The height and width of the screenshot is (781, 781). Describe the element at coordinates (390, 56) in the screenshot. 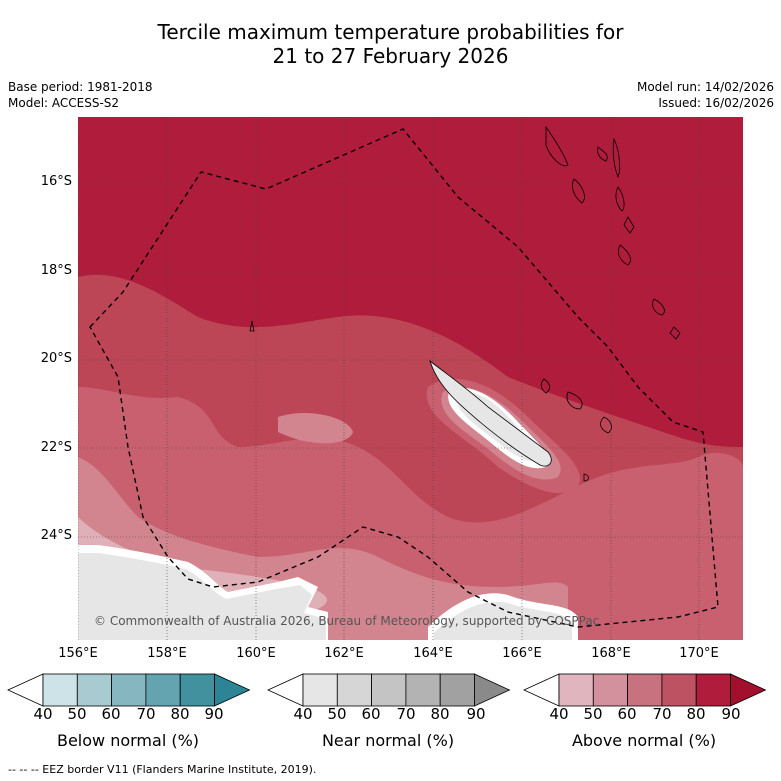

I see `title-line-2: 21 to 27 February 2026` at that location.